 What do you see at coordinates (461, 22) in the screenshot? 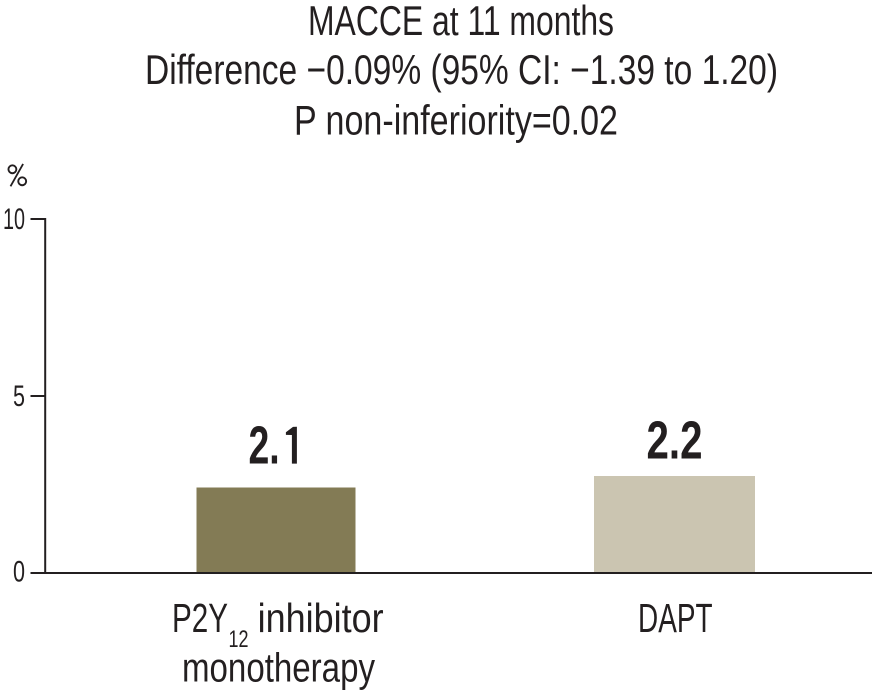
I see `svg-text: MACCE at 11 months` at bounding box center [461, 22].